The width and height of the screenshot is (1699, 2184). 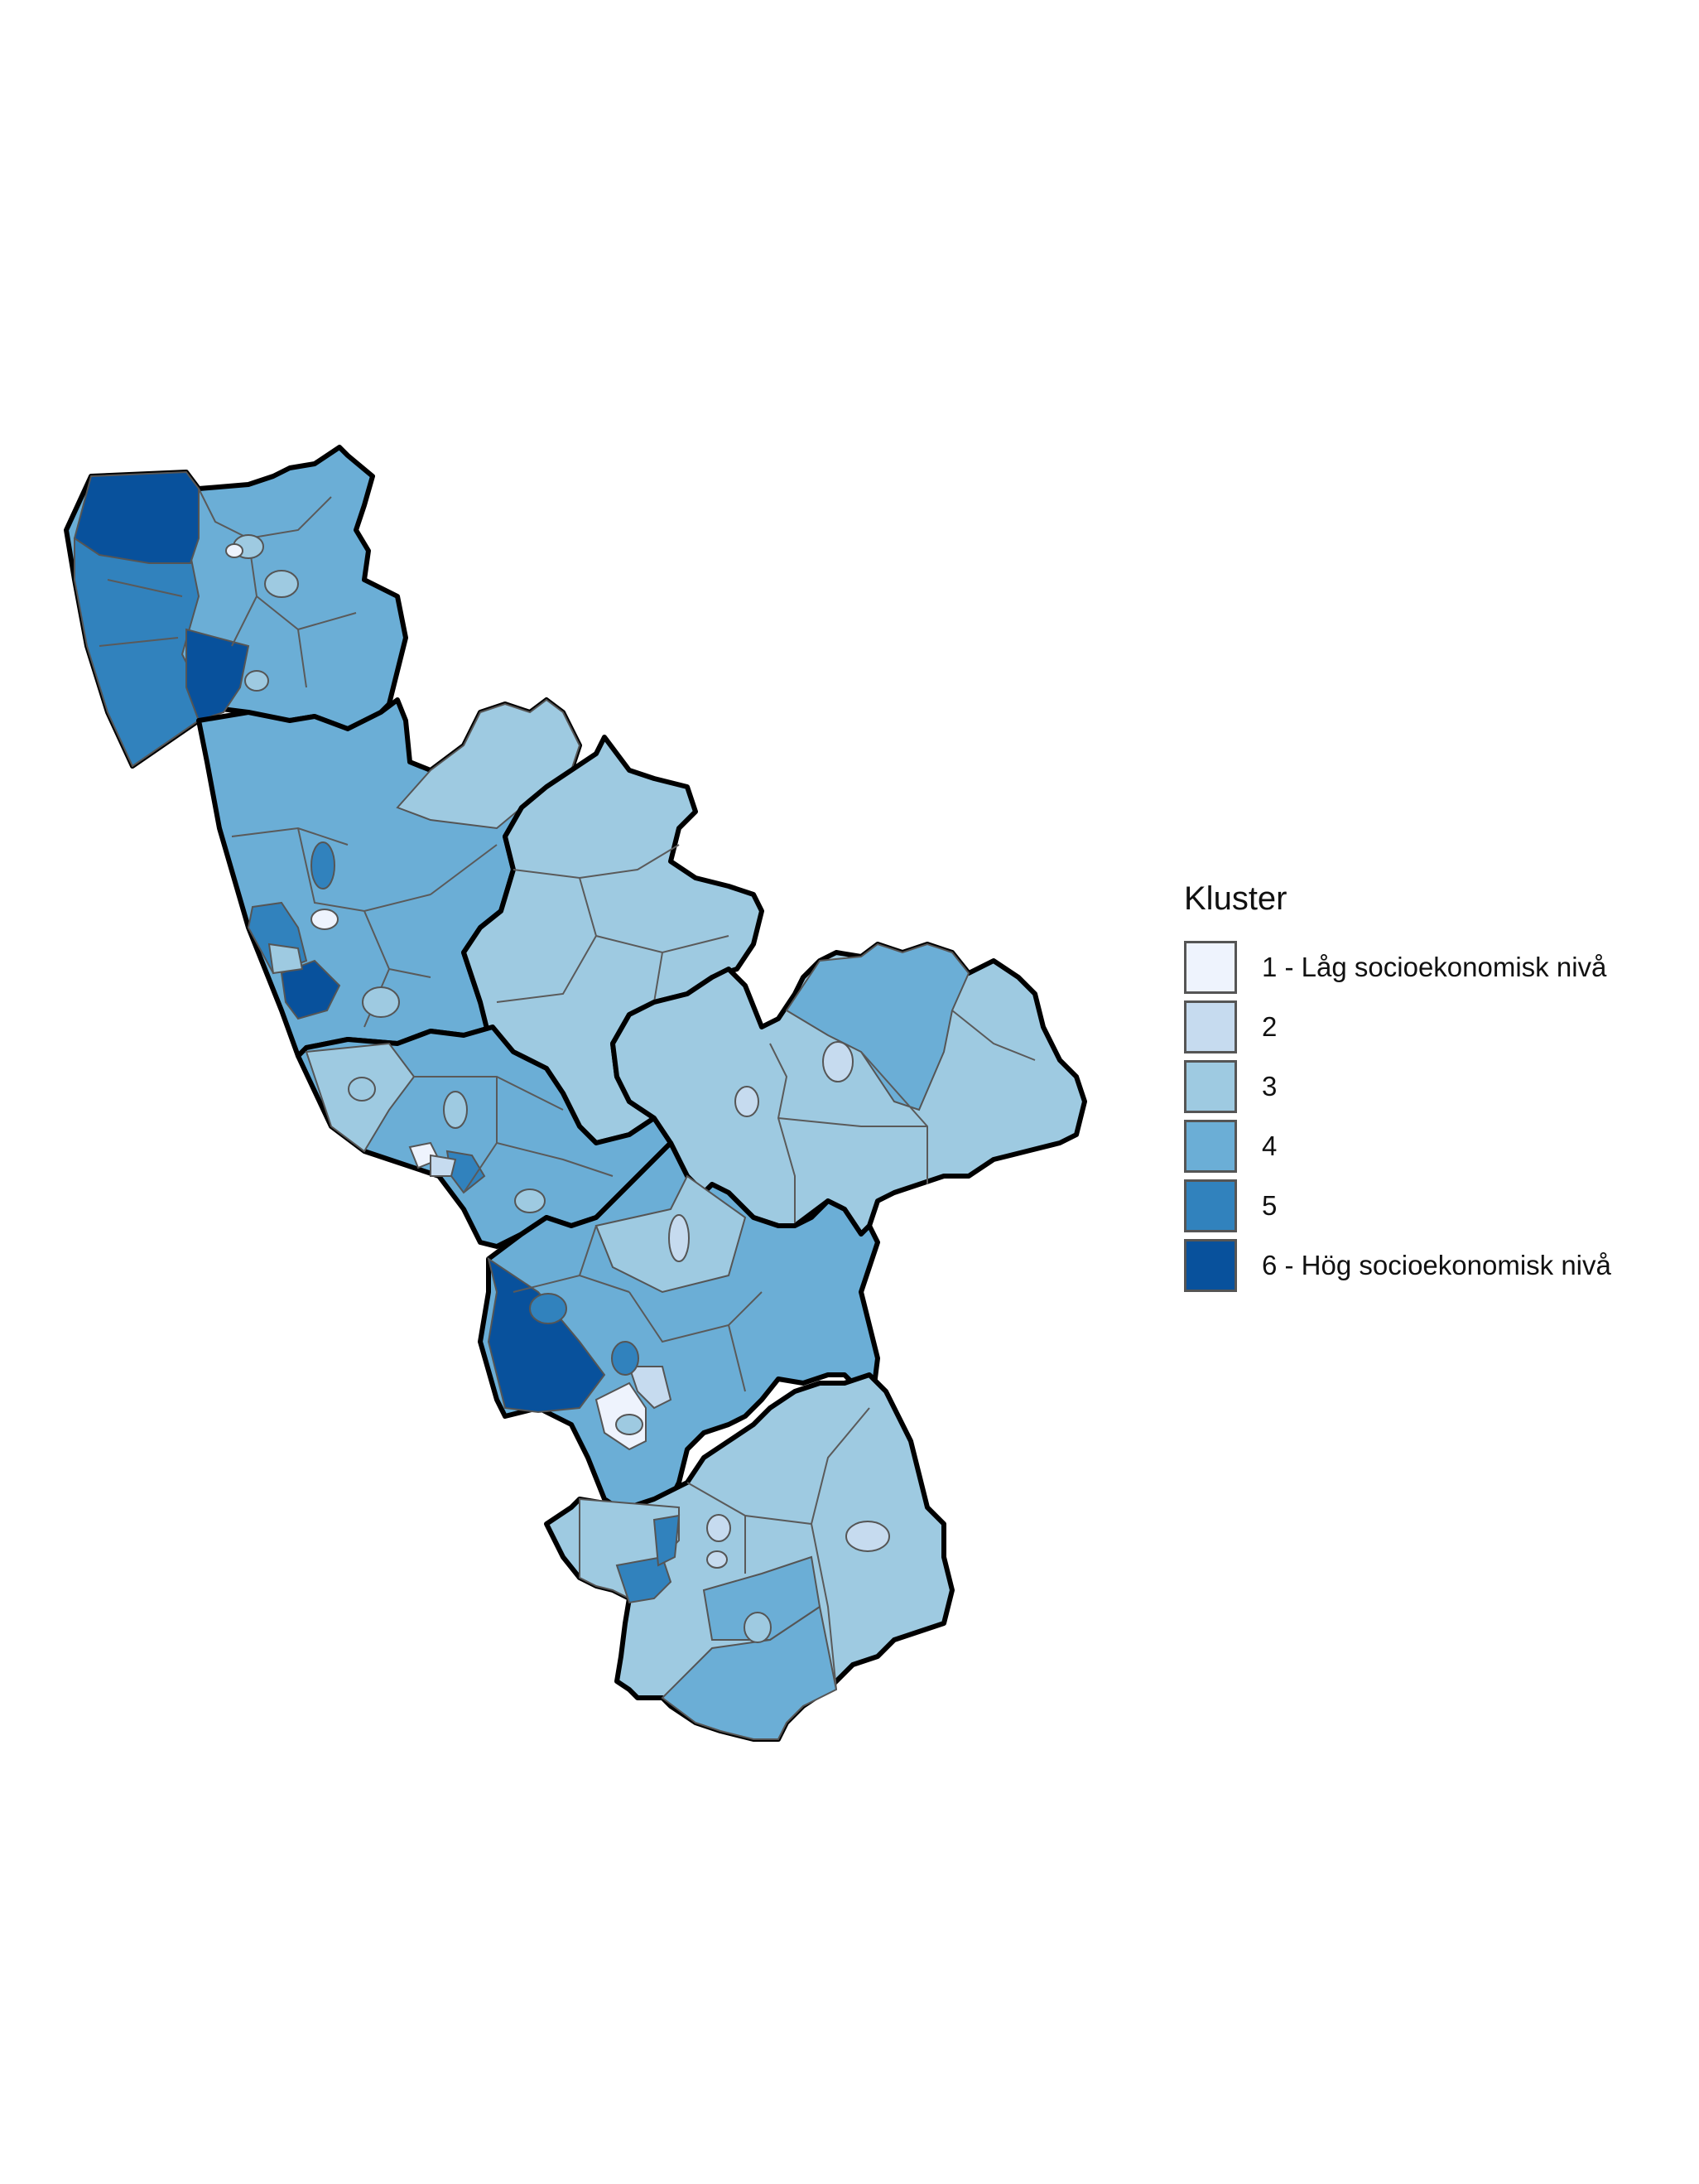 I want to click on legend-item-2: 2, so click(x=1432, y=1027).